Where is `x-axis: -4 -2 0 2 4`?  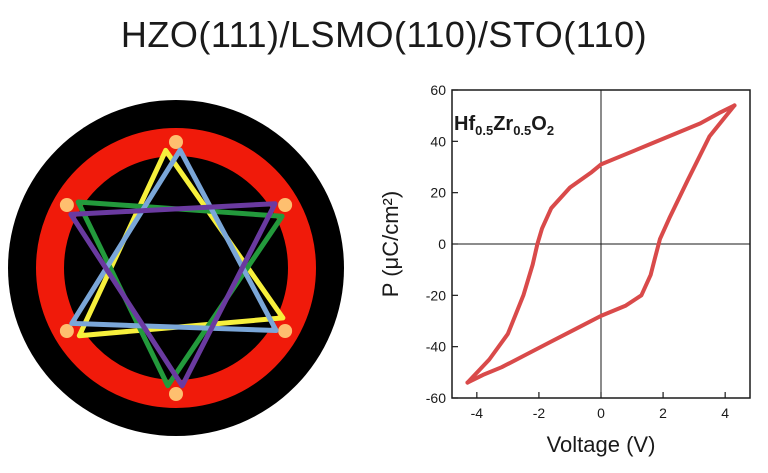
x-axis: -4 -2 0 2 4 is located at coordinates (600, 406).